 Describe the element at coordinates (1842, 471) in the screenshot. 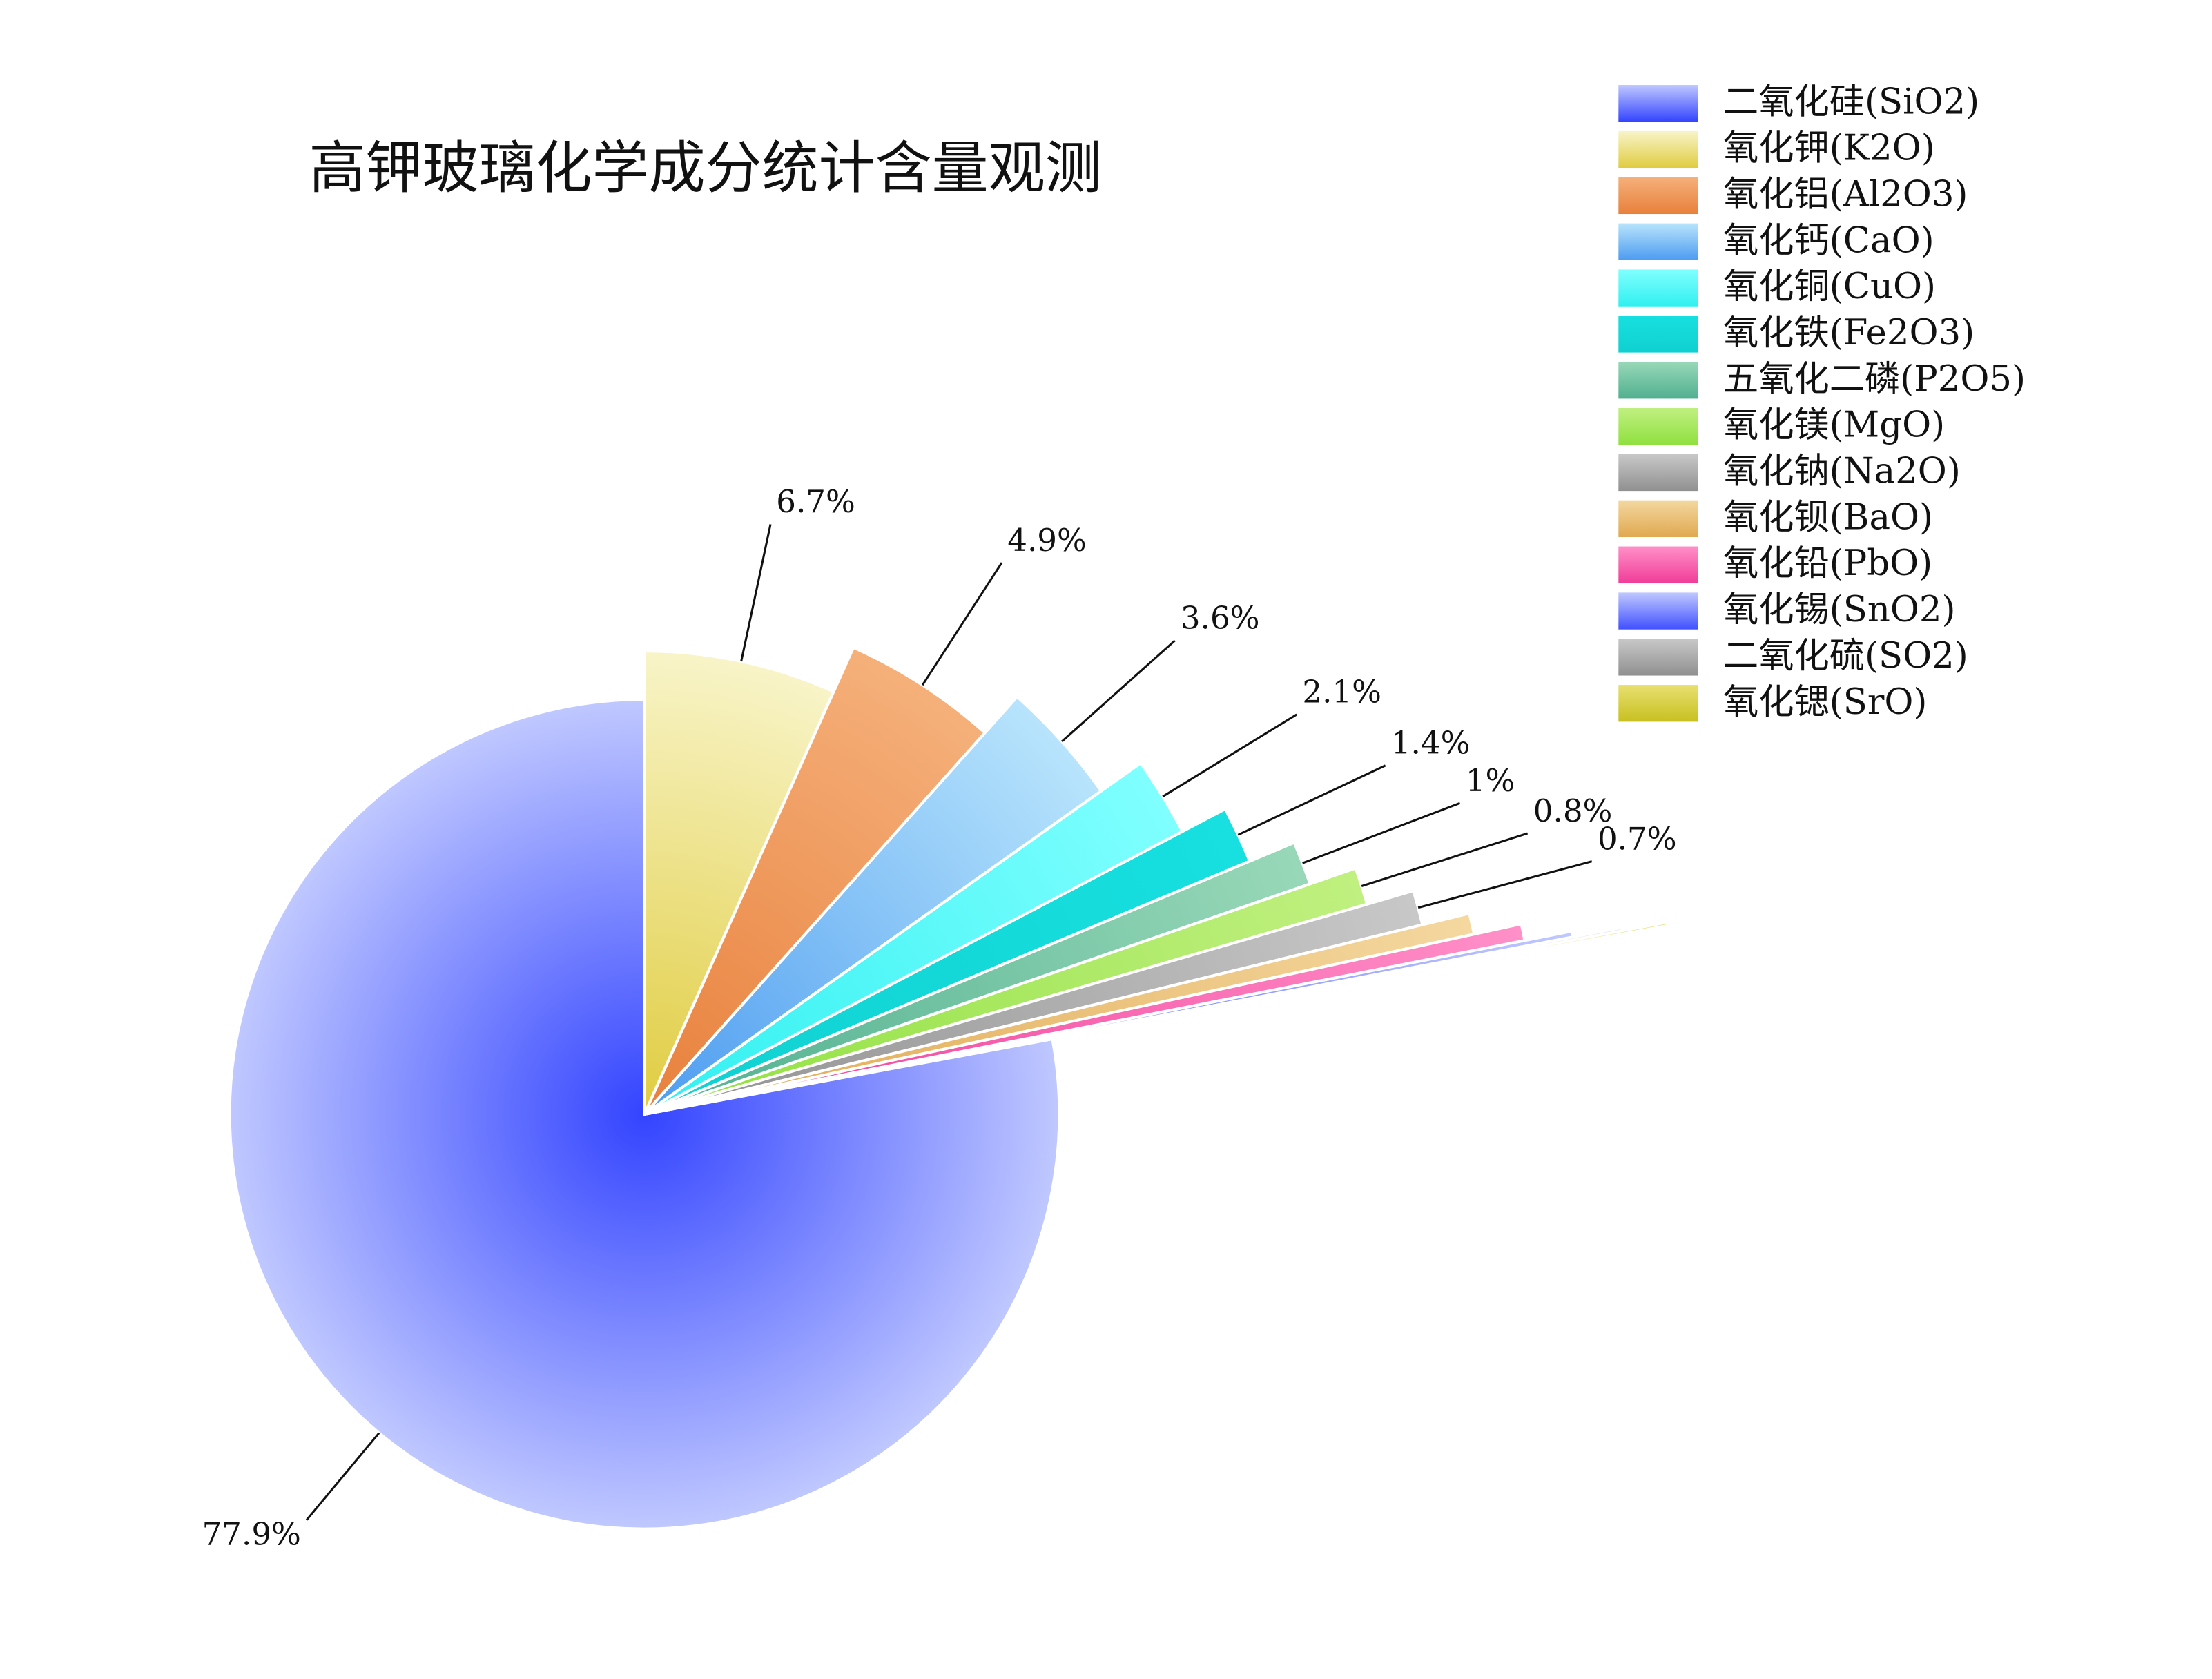

I see `legend-label: 氧化钠(Na2O)` at that location.